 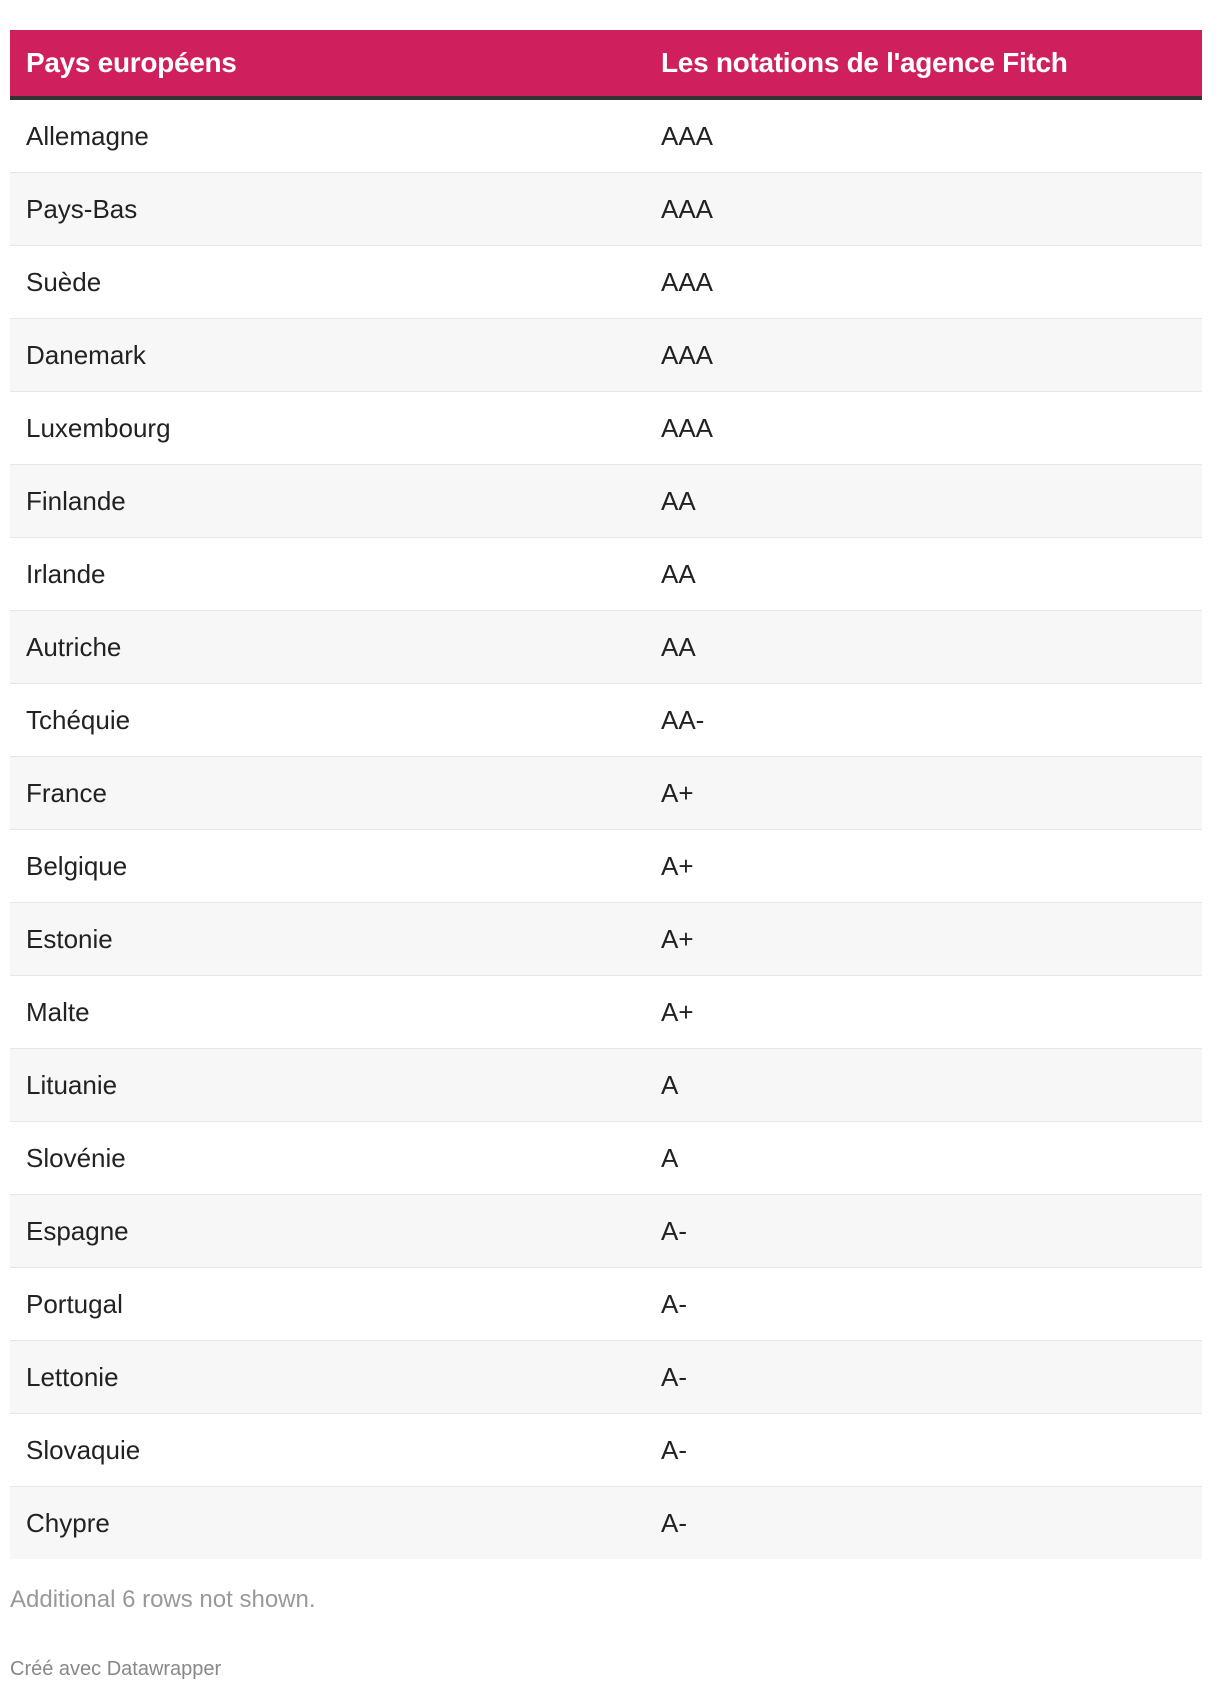 I want to click on table-row: Luxembourg AAA, so click(x=606, y=428).